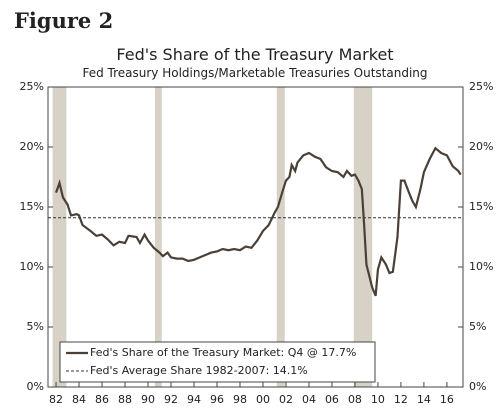 The width and height of the screenshot is (500, 415). What do you see at coordinates (35, 326) in the screenshot?
I see `y-tick-label: 5%` at bounding box center [35, 326].